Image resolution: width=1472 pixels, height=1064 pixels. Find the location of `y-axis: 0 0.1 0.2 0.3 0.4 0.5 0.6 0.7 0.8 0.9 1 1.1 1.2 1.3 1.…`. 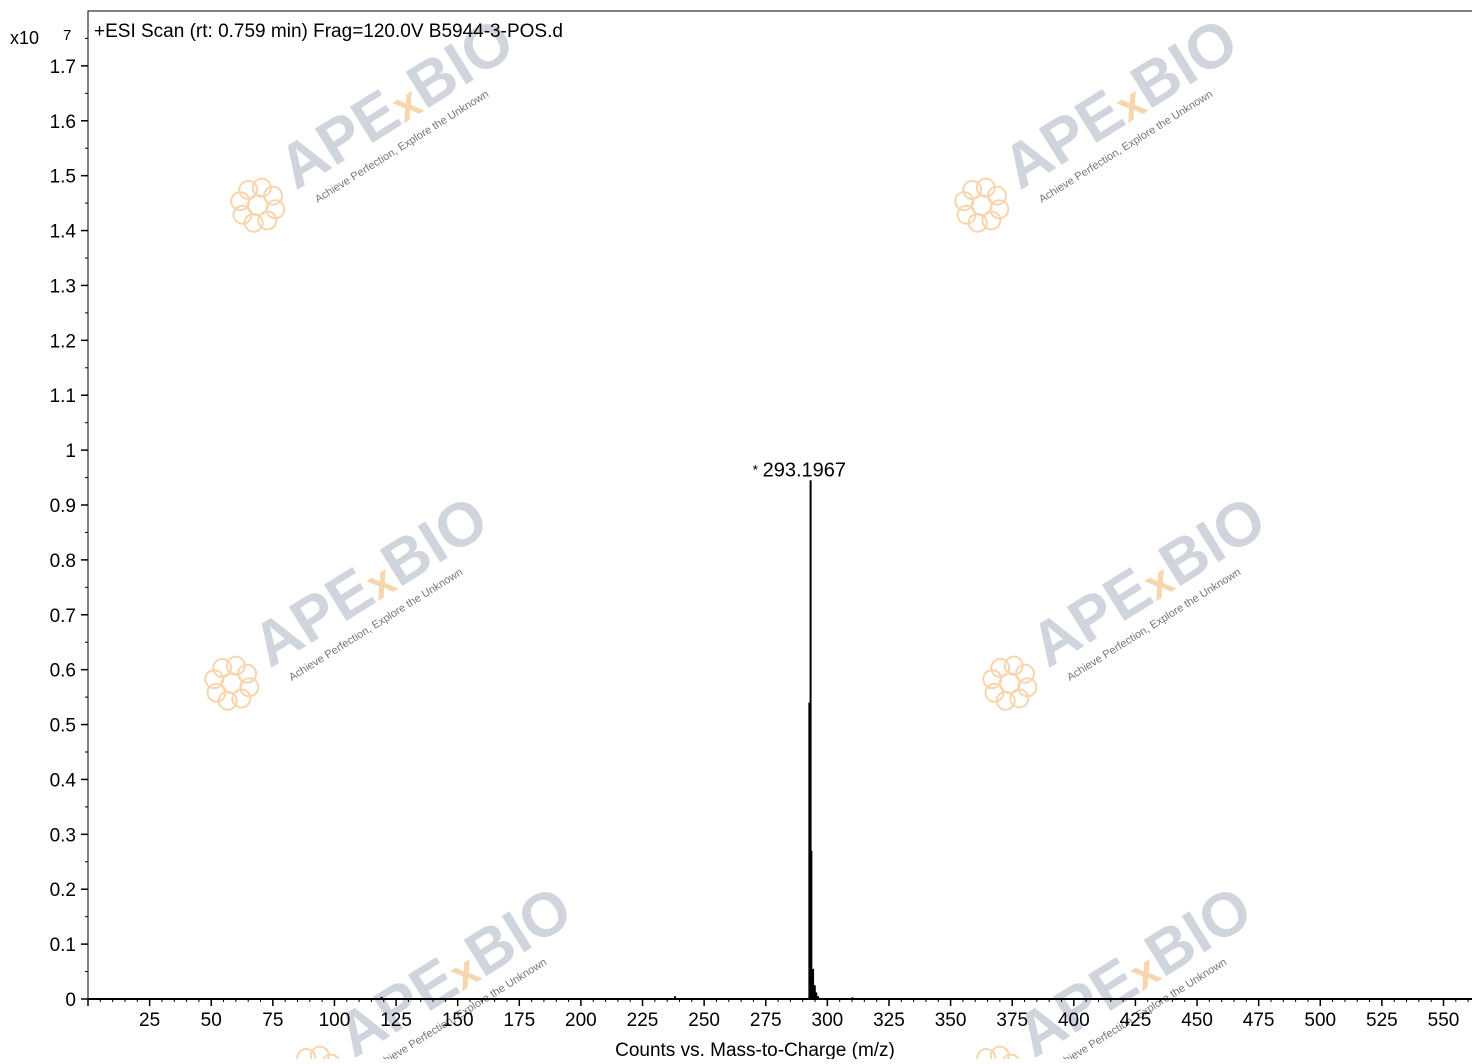

y-axis: 0 0.1 0.2 0.3 0.4 0.5 0.6 0.7 0.8 0.9 1 1.1 1.2 1.3 1.… is located at coordinates (69, 524).